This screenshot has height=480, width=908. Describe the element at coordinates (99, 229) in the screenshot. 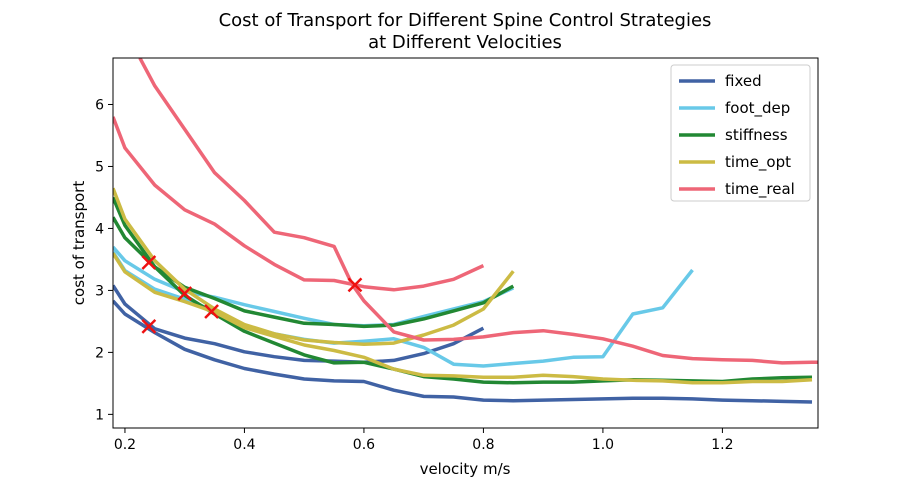

I see `y-tick-label: 4` at that location.